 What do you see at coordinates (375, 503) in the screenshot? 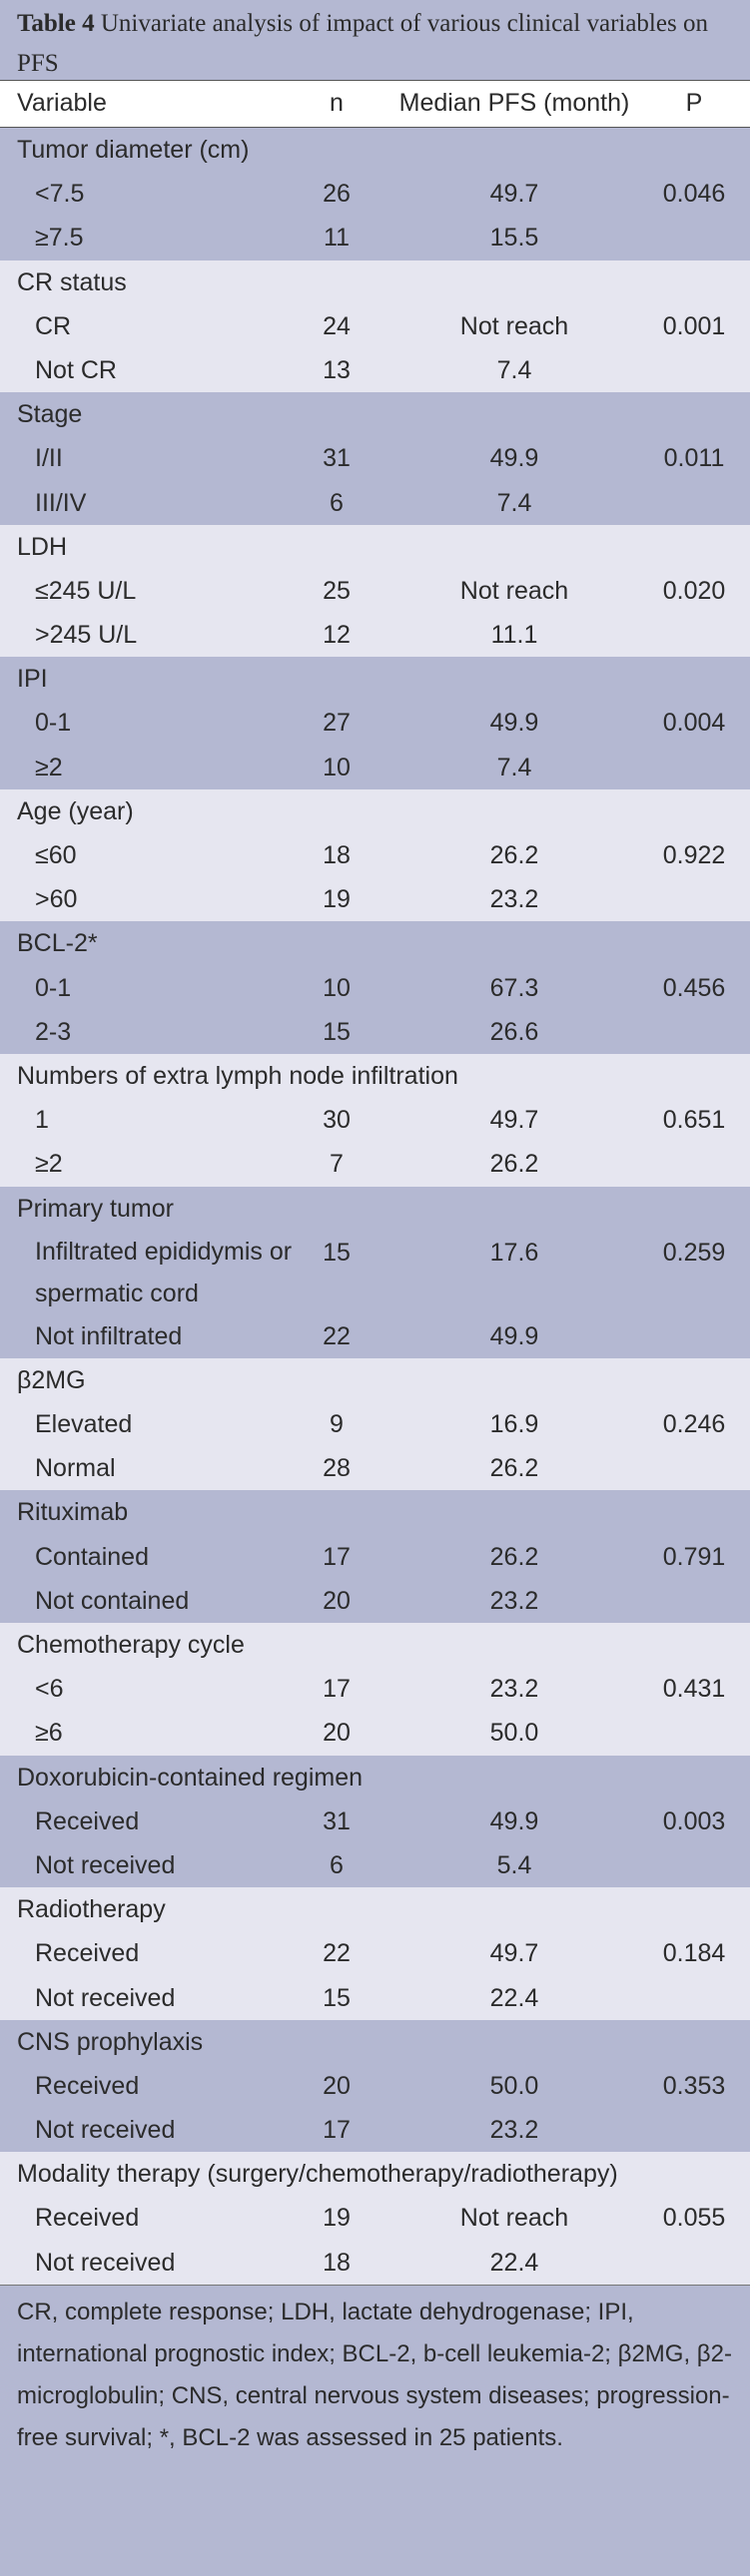
I see `table-row: III/IV 6 7.4` at bounding box center [375, 503].